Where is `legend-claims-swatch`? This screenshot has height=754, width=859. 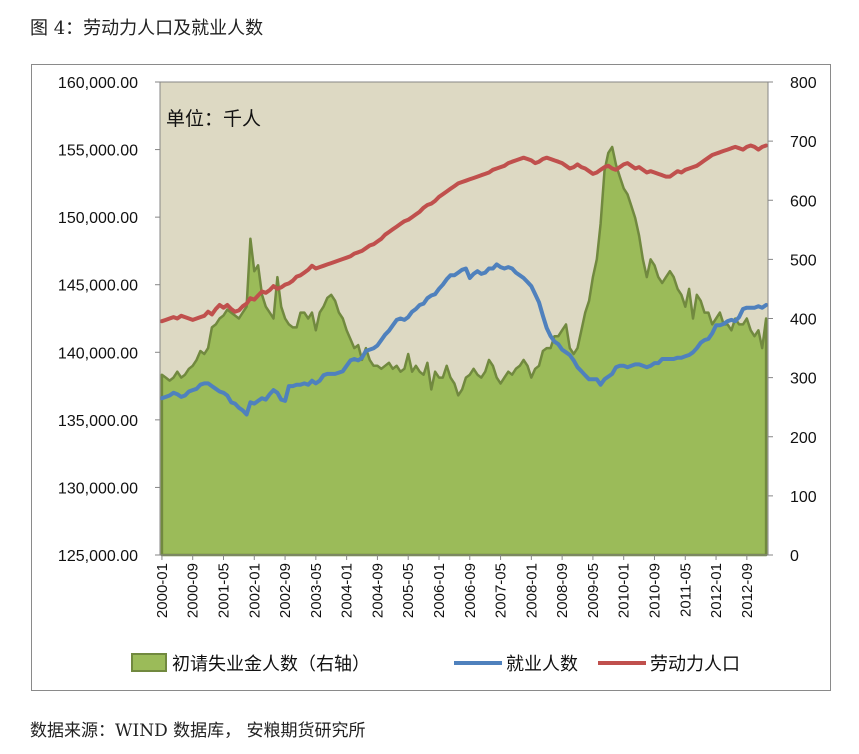 legend-claims-swatch is located at coordinates (149, 662).